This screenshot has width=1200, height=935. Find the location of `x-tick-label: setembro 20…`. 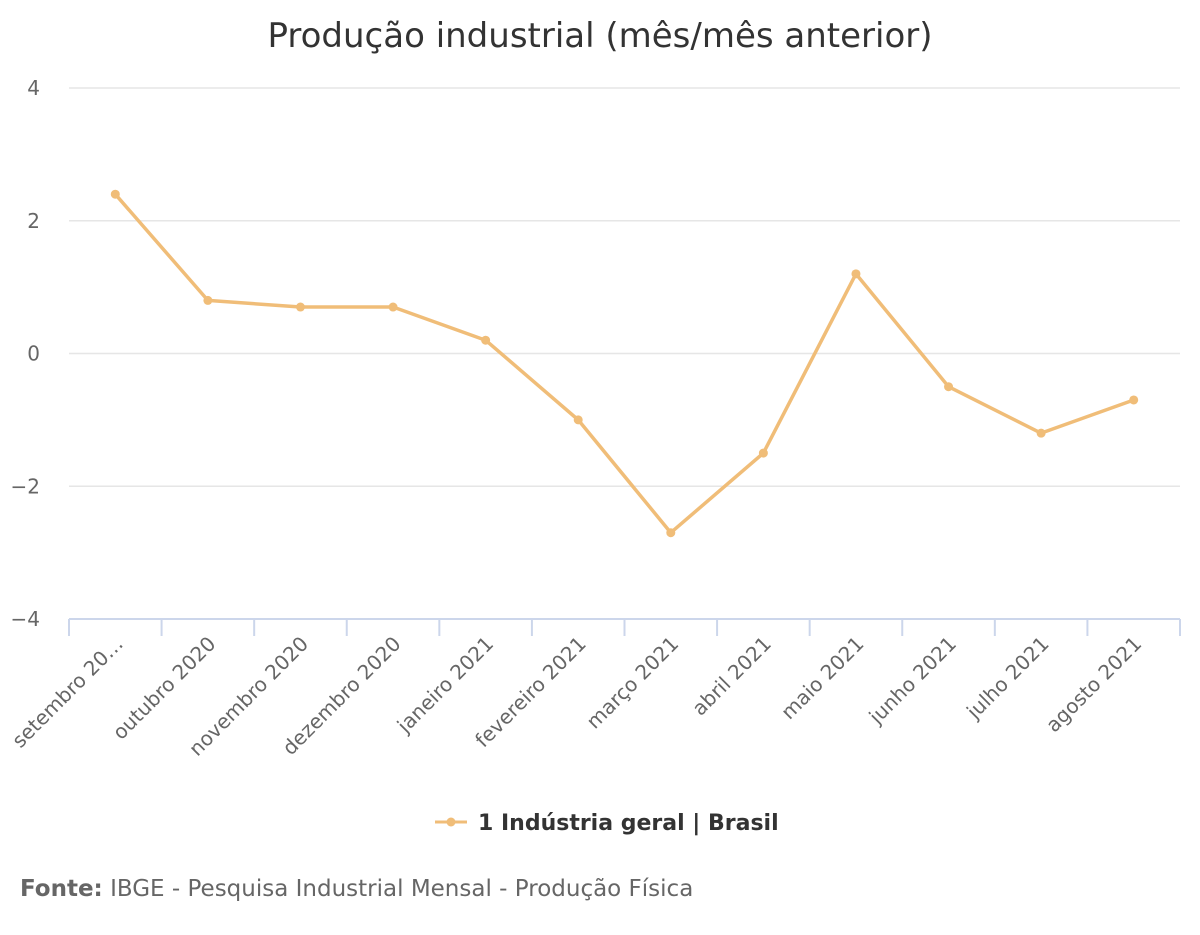

x-tick-label: setembro 20… is located at coordinates (67, 692).